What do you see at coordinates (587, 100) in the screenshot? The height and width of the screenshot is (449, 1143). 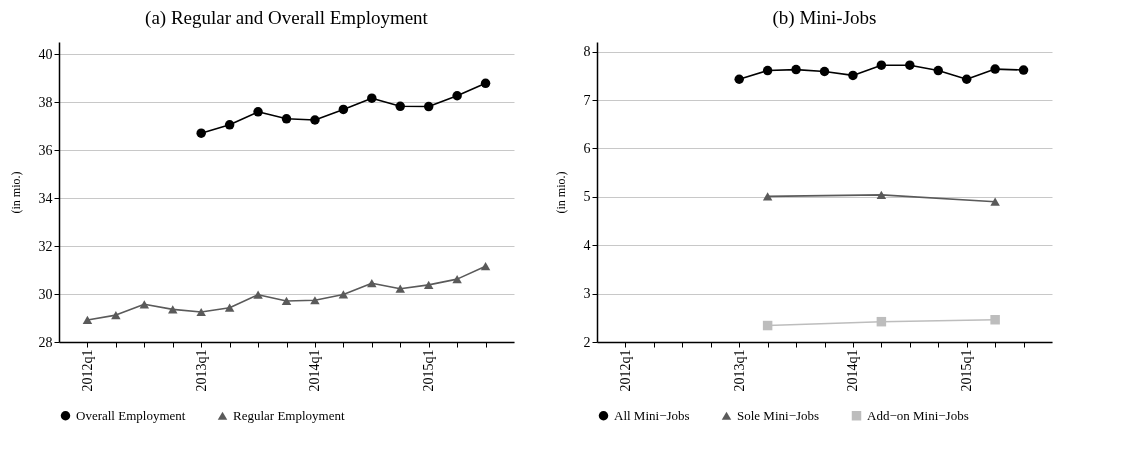 I see `y-tick-label: 7` at bounding box center [587, 100].